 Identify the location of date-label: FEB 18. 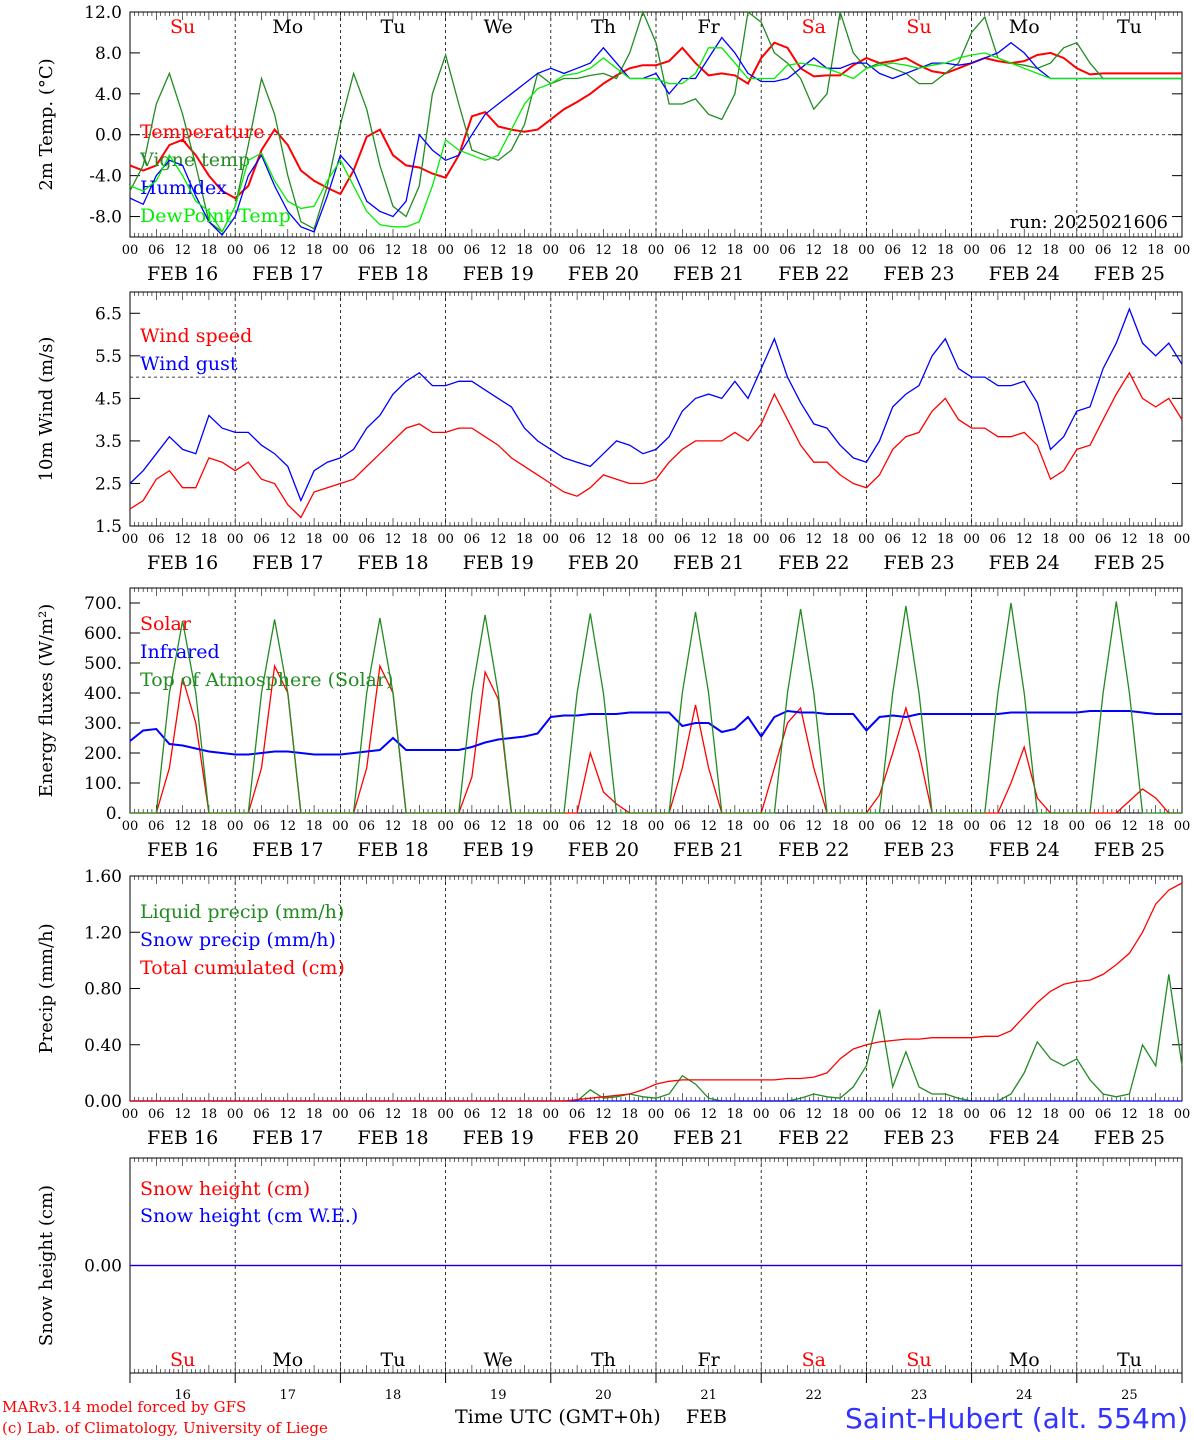
(392, 1138).